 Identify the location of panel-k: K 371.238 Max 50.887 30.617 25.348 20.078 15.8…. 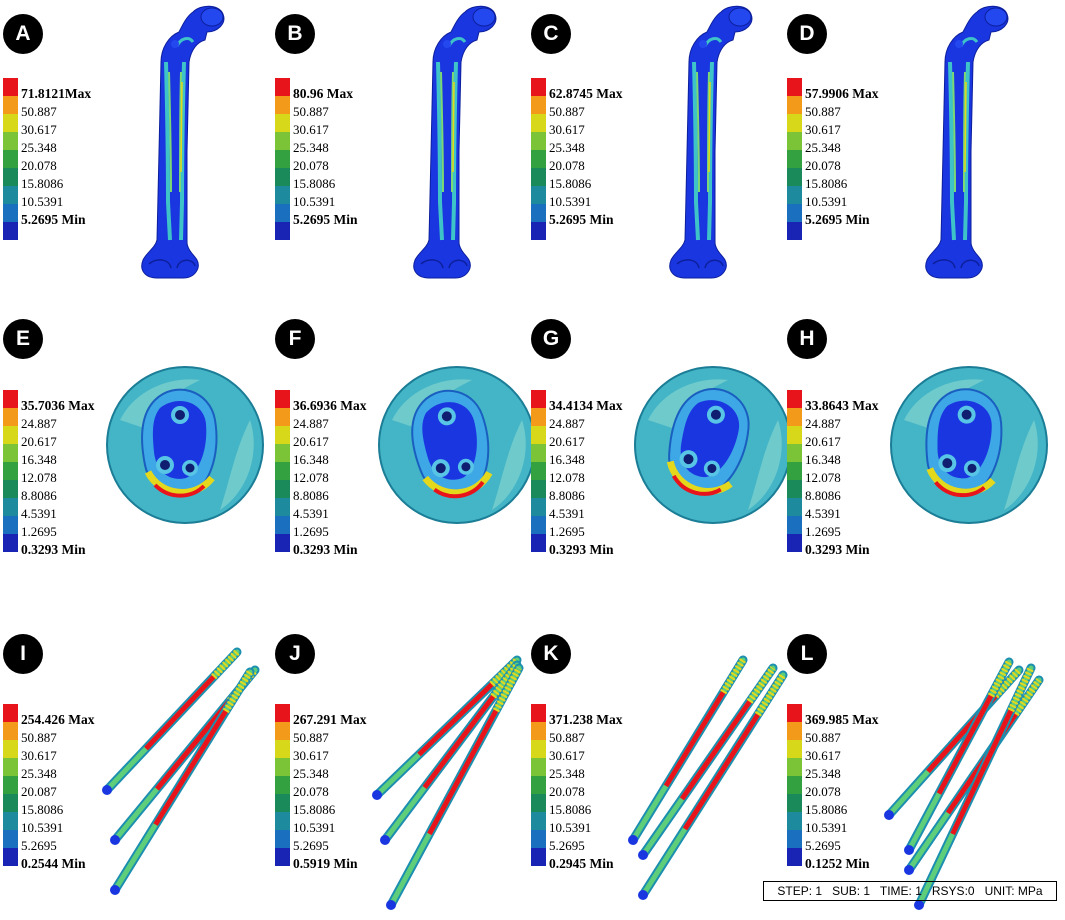
(661, 770).